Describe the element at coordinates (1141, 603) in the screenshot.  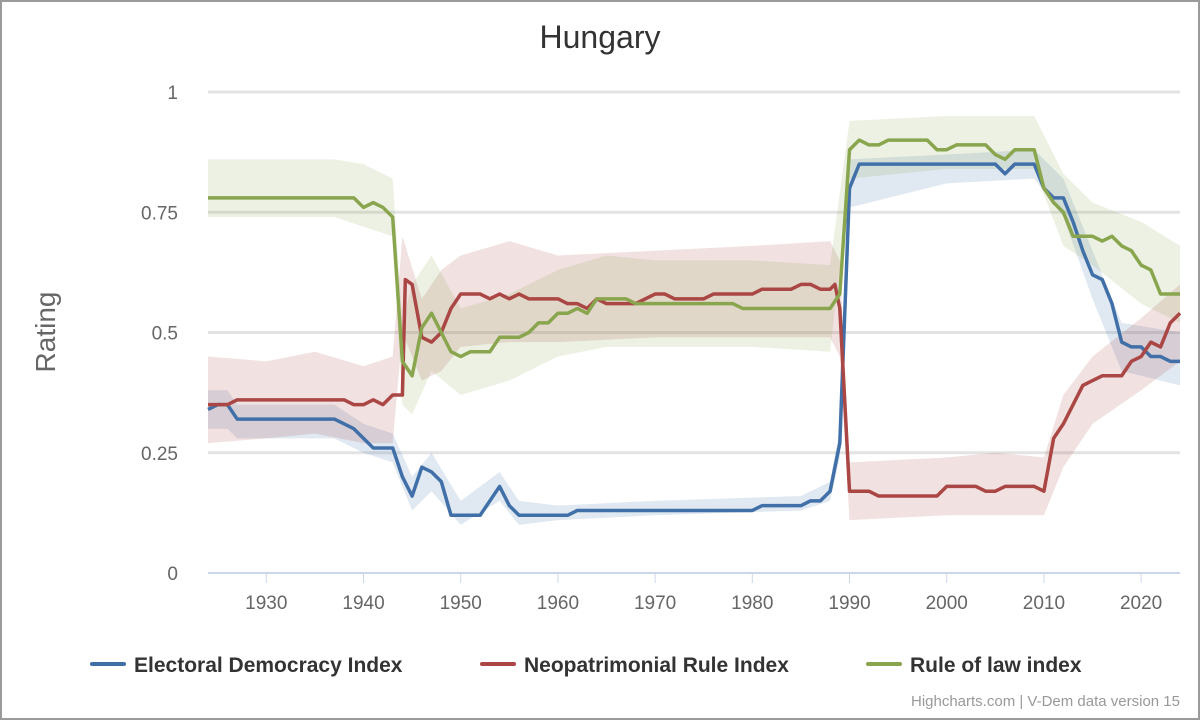
I see `x-tick-label: 2020` at that location.